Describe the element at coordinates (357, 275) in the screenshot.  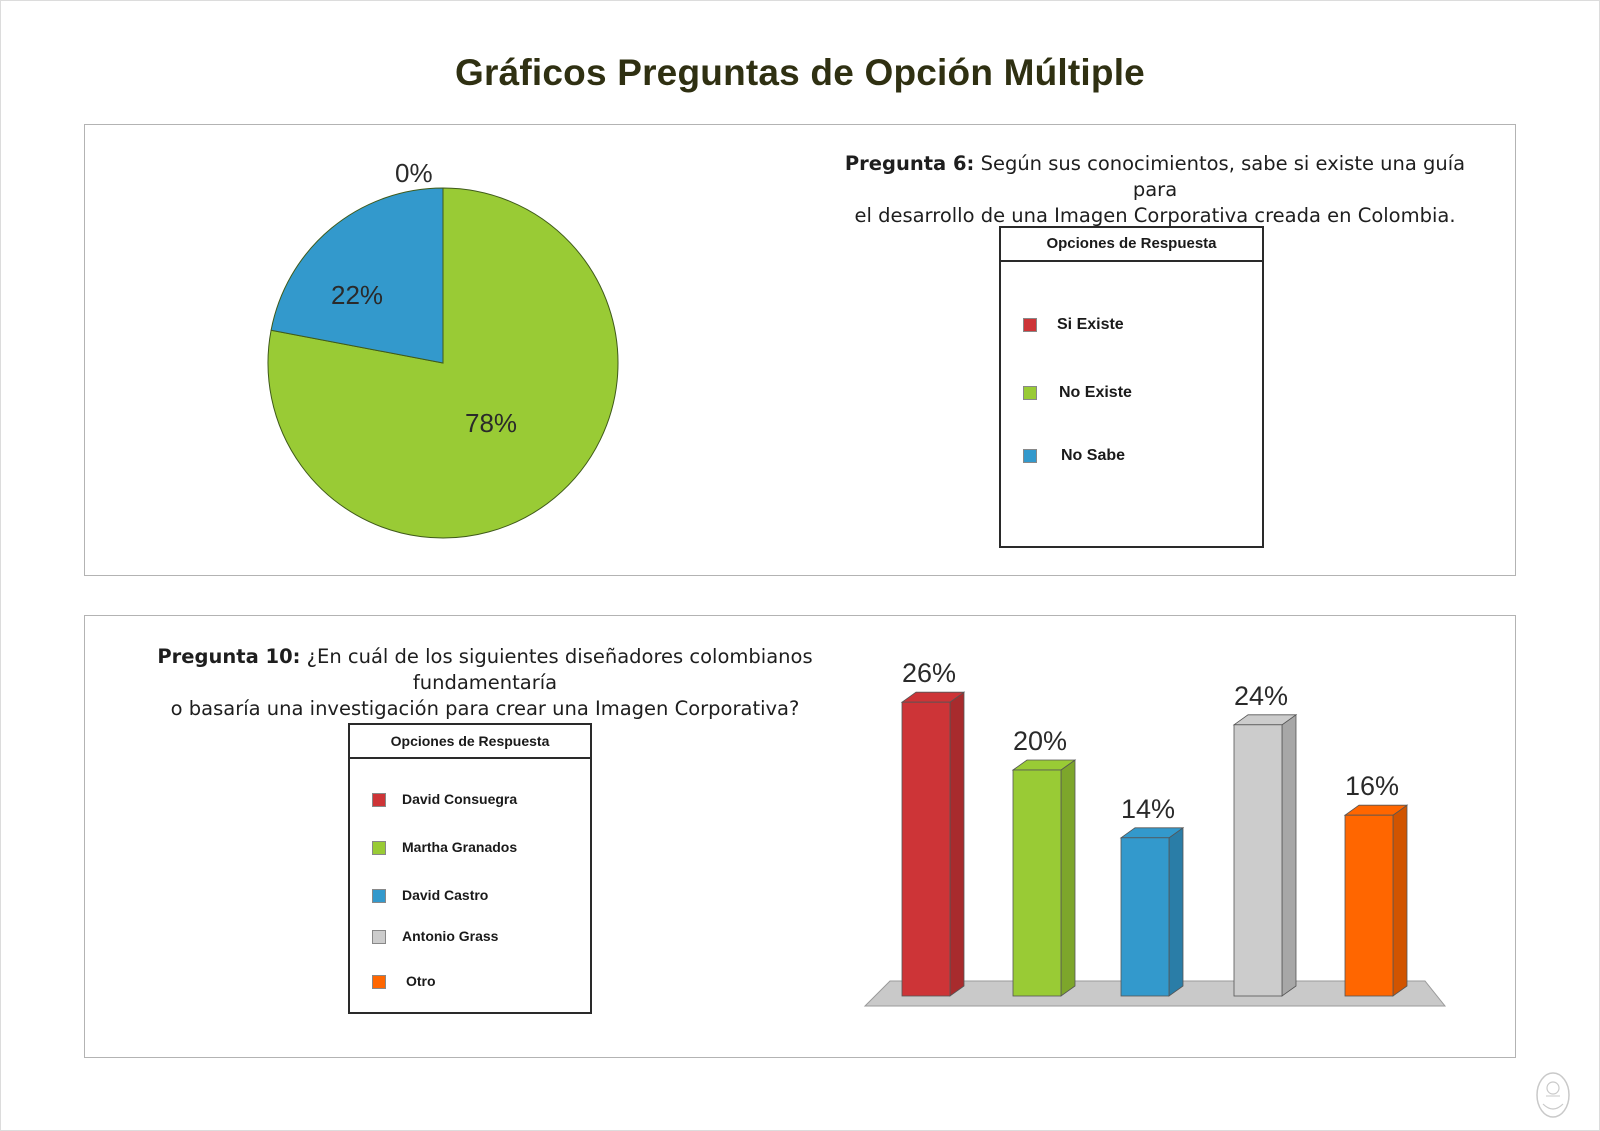
I see `pie-slice-no-sabe` at that location.